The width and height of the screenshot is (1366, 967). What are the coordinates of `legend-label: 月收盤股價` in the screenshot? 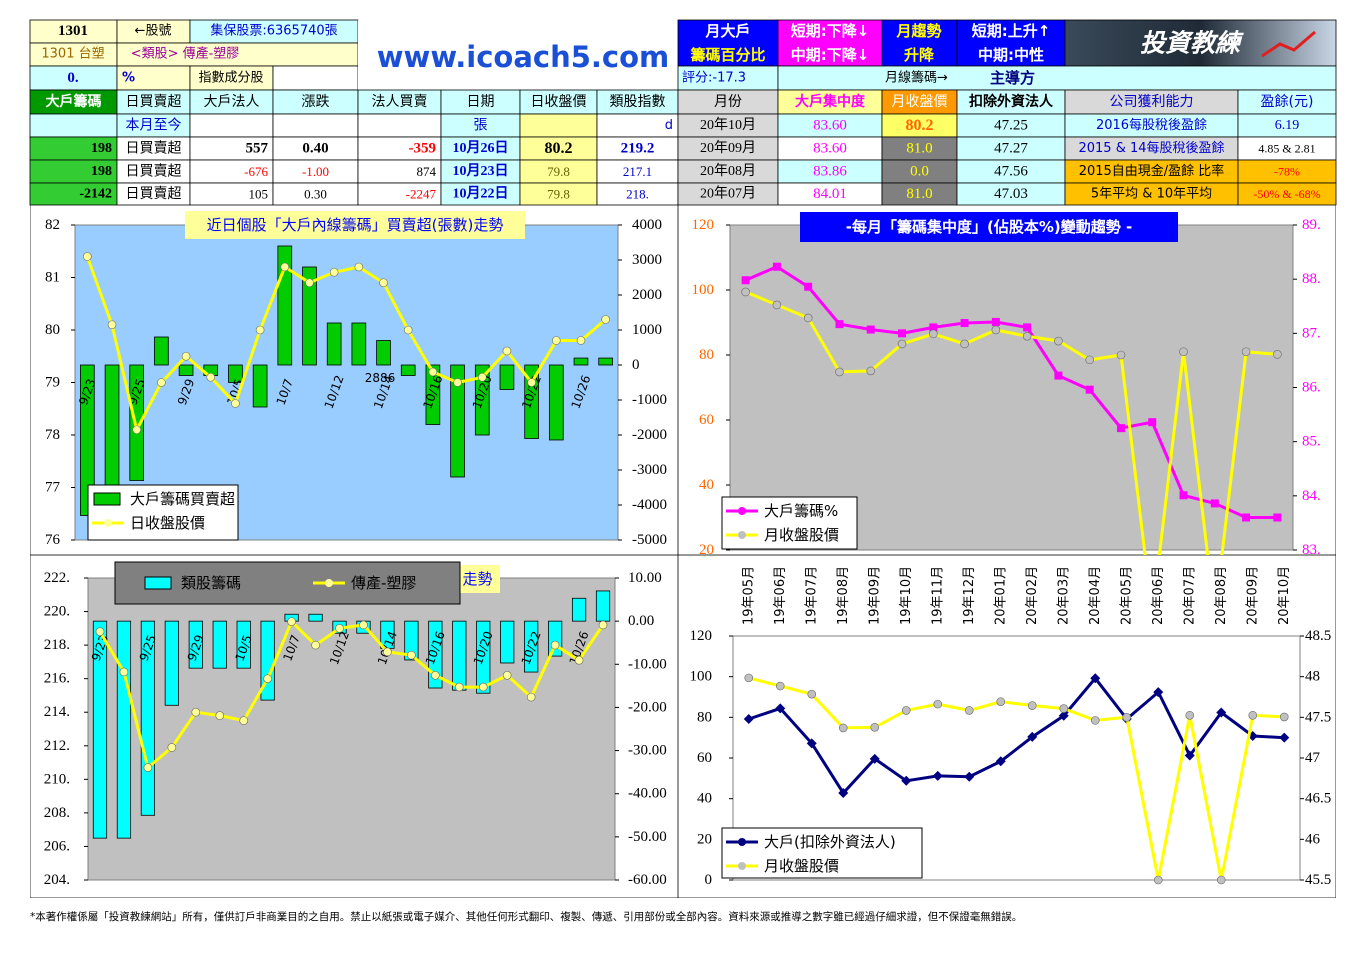 It's located at (801, 535).